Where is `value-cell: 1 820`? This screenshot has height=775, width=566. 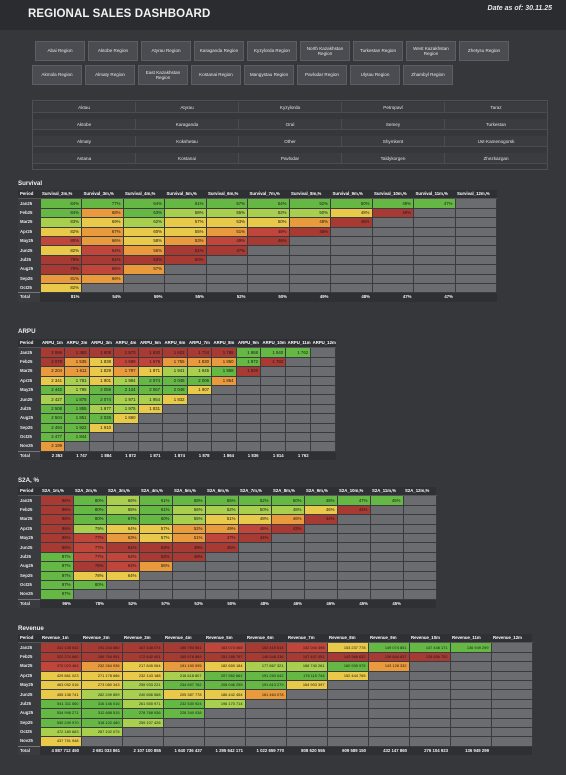 value-cell: 1 820 is located at coordinates (248, 371).